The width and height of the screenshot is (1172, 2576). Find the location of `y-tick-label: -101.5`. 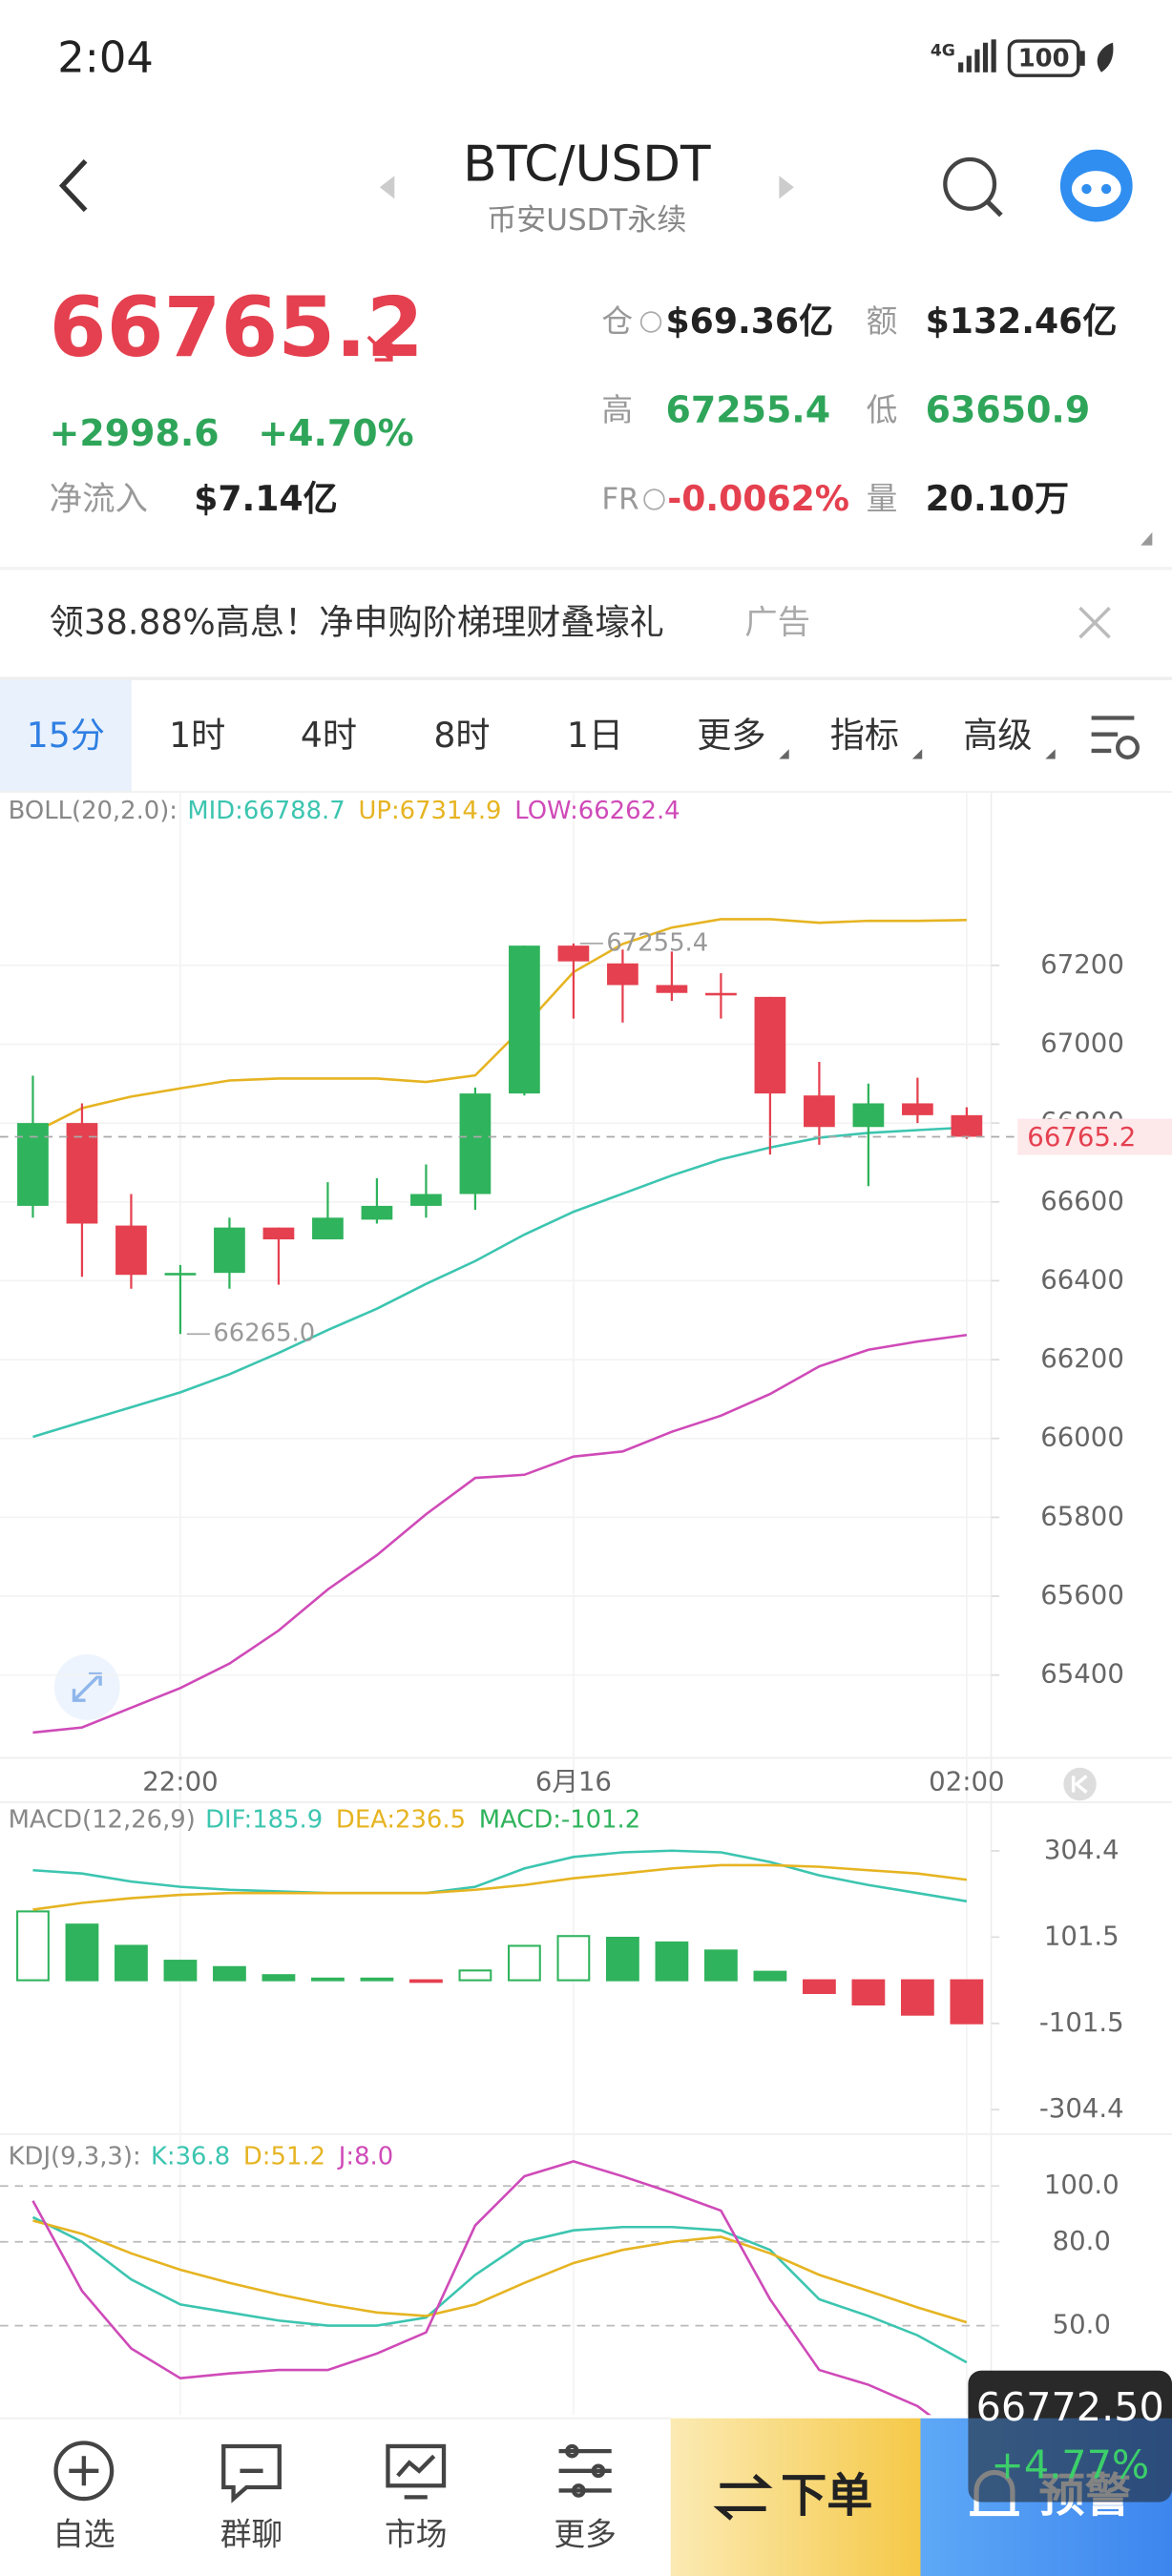

y-tick-label: -101.5 is located at coordinates (1081, 2022).